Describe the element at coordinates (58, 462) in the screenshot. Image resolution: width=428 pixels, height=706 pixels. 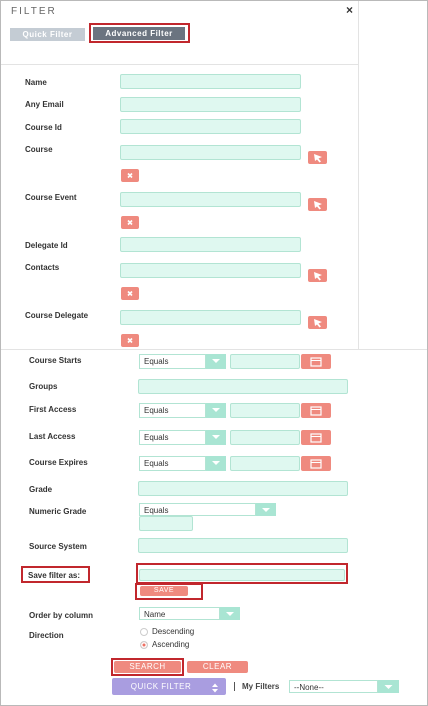
I see `field-label: Course Expires` at that location.